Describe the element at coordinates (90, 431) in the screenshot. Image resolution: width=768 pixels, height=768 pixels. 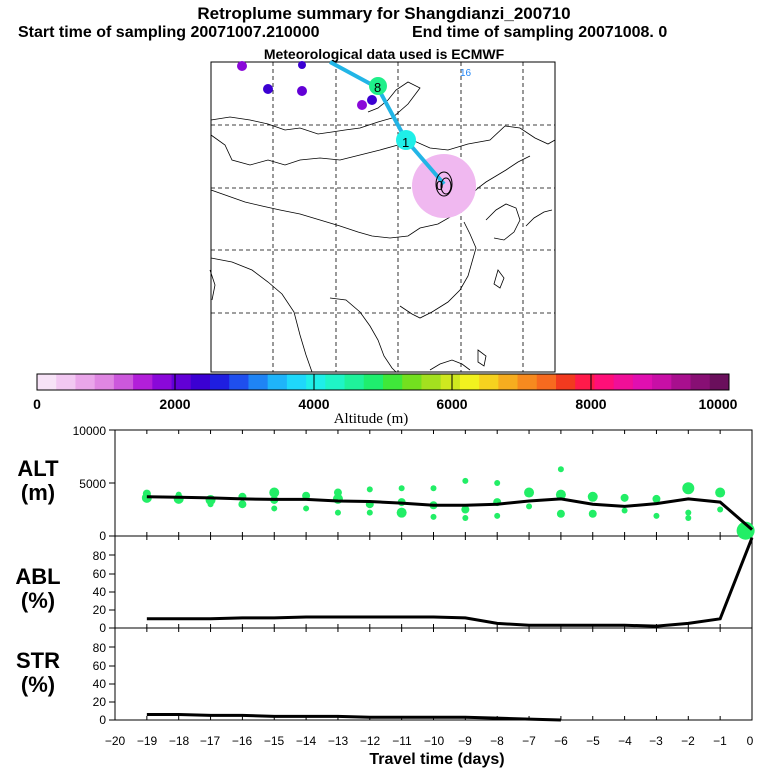
I see `alt-ytick: 10000` at that location.